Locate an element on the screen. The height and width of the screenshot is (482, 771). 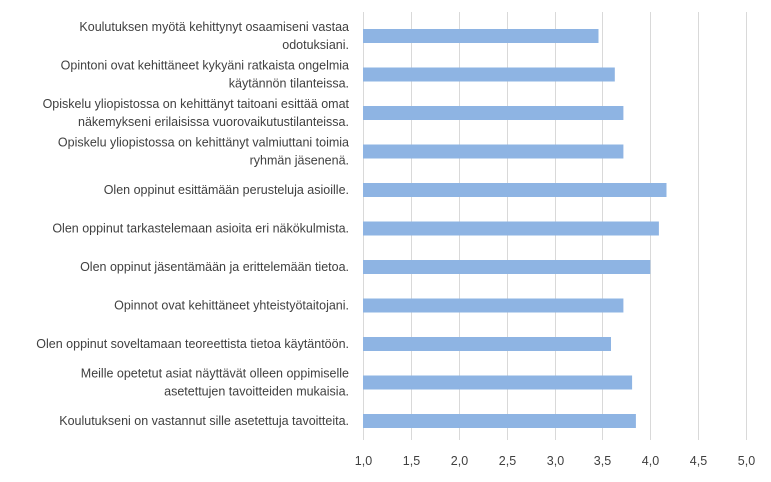
x-tick-label: 3,5 is located at coordinates (602, 461).